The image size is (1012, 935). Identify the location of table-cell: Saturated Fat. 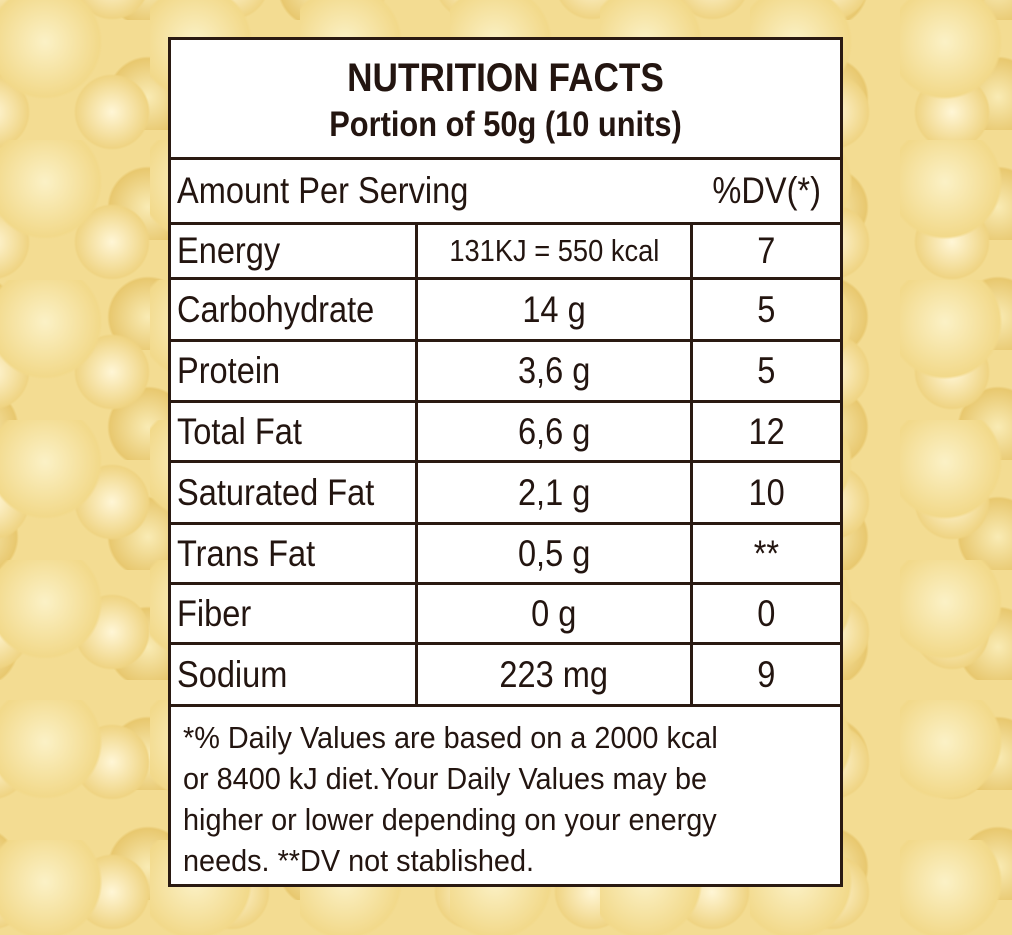
(294, 492).